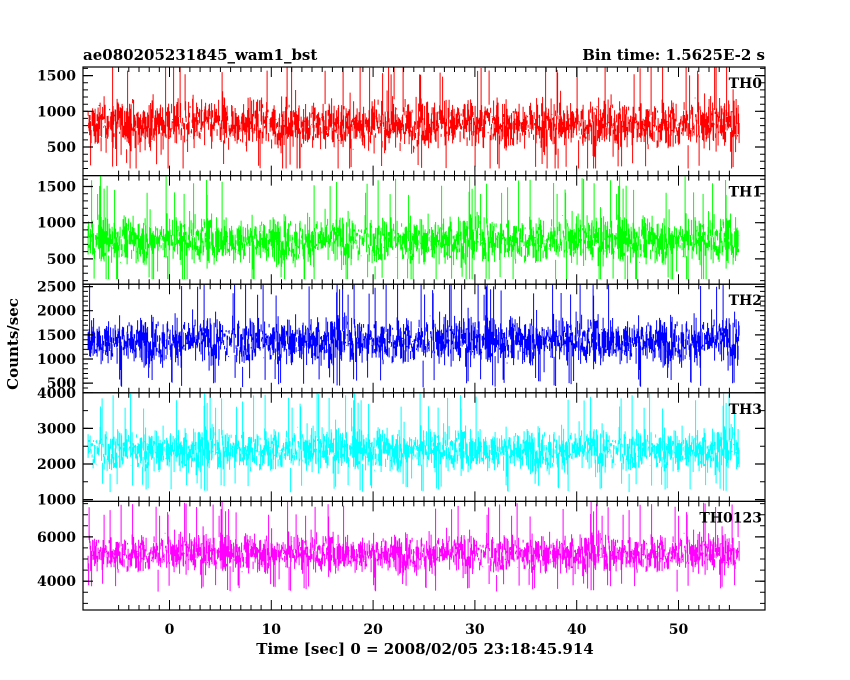 This screenshot has width=850, height=680. I want to click on y-tick-label-th0123-0: 4000, so click(56, 582).